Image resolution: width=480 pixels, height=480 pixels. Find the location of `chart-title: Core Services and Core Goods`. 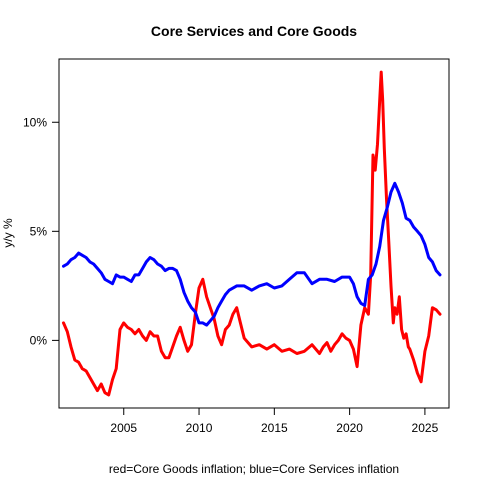

chart-title: Core Services and Core Goods is located at coordinates (254, 31).